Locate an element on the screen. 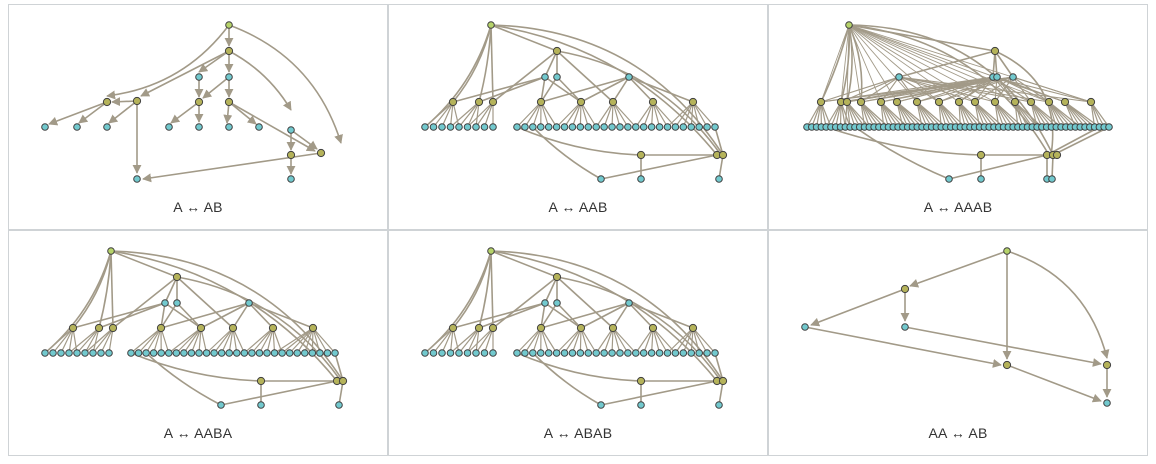 This screenshot has height=464, width=1156. graph-a-aab is located at coordinates (574, 102).